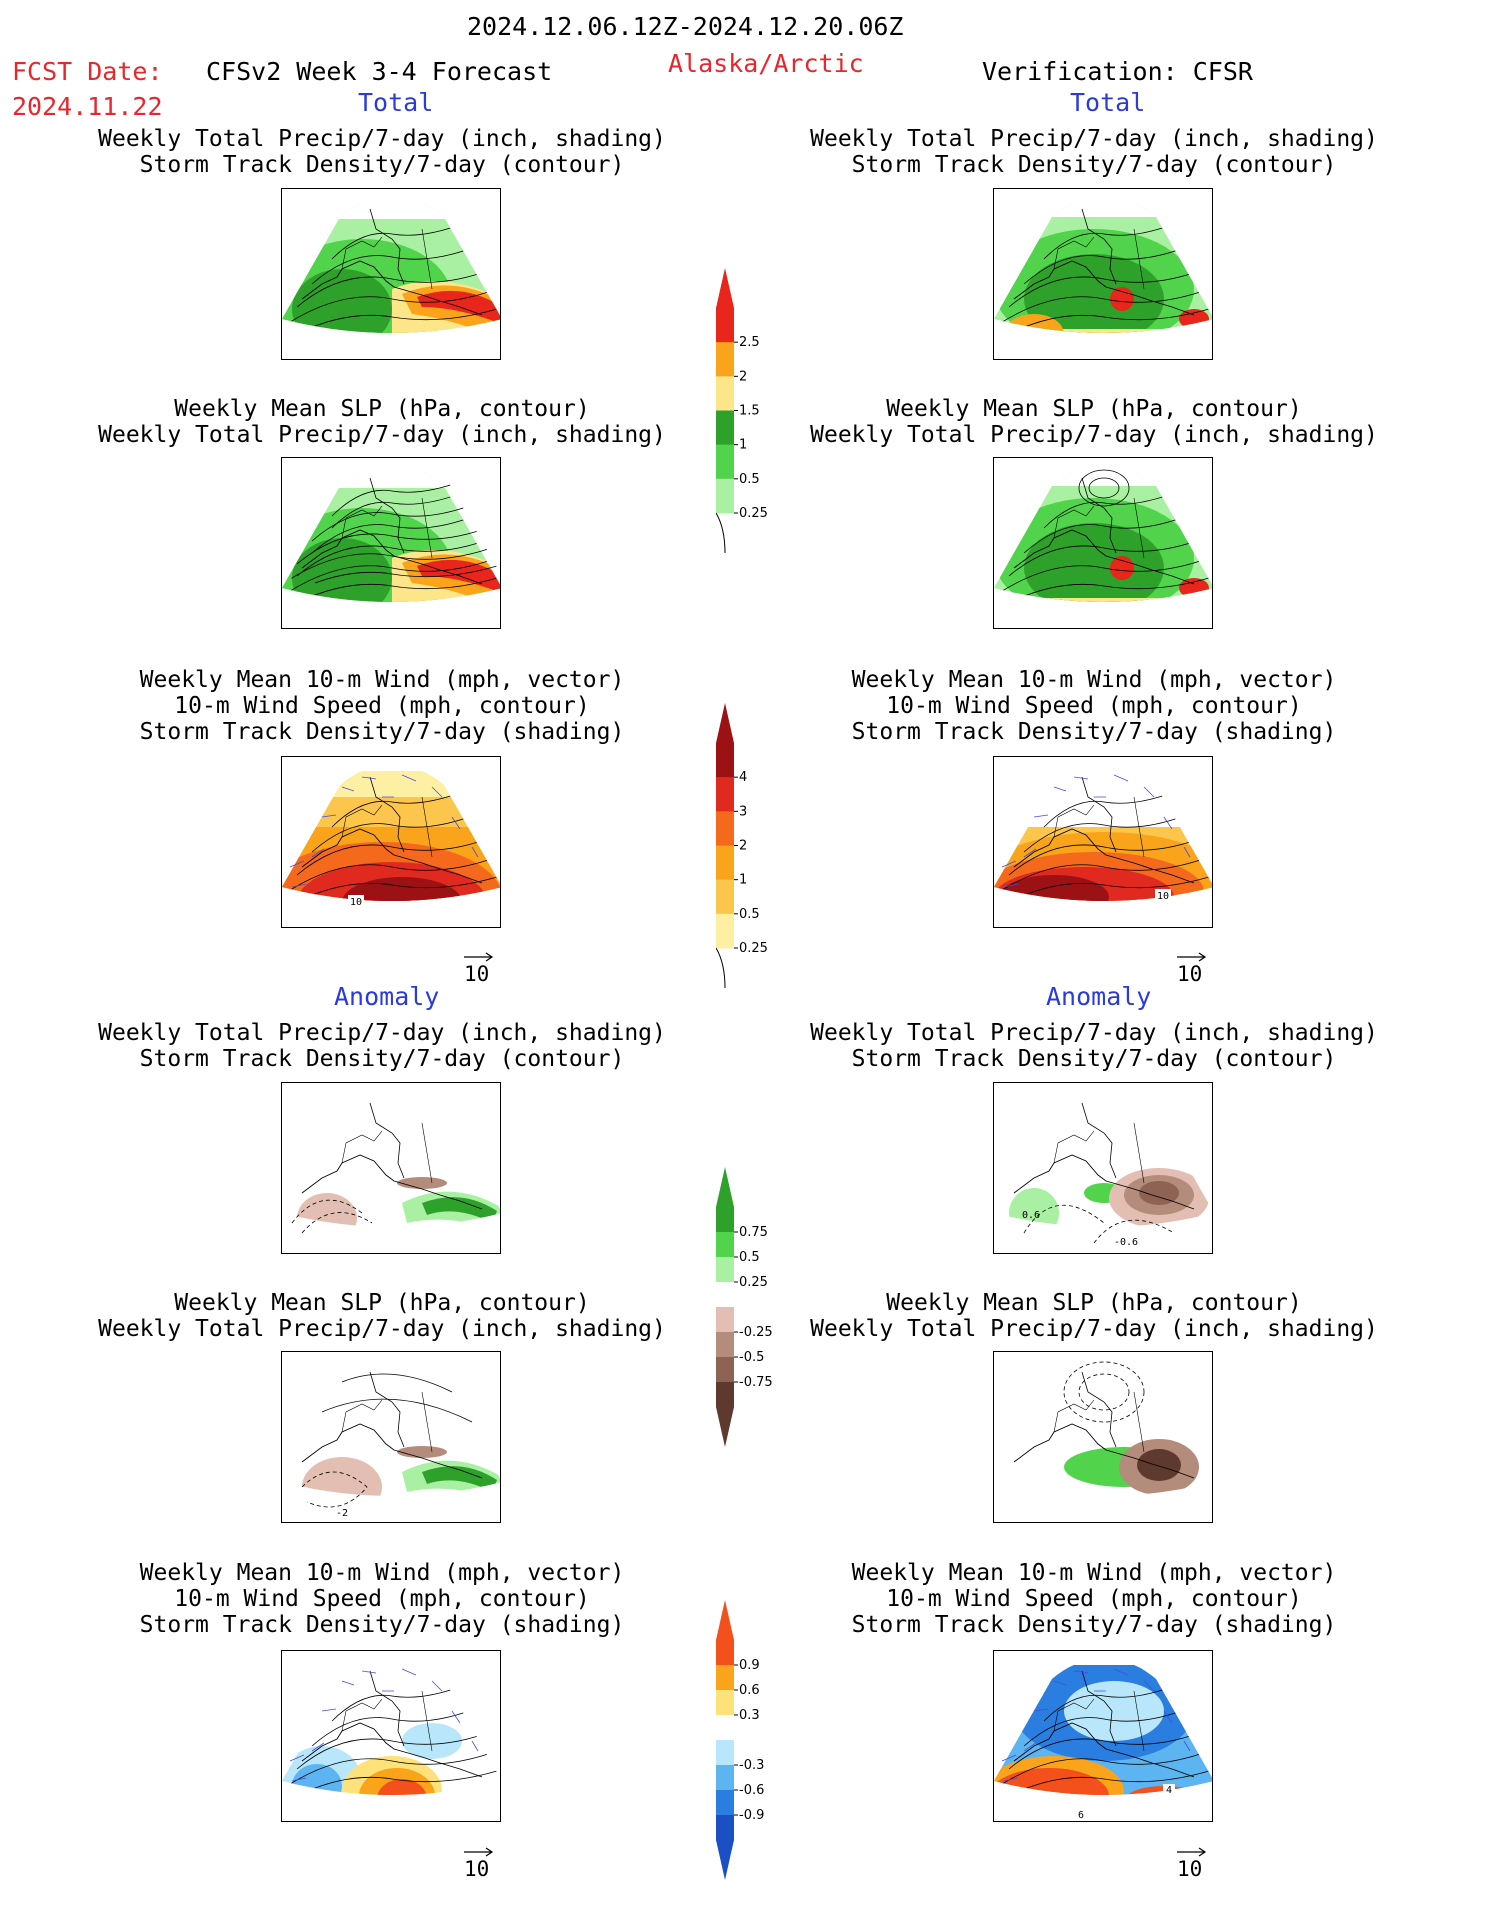 The height and width of the screenshot is (1925, 1487). I want to click on contour-label: -2, so click(342, 1513).